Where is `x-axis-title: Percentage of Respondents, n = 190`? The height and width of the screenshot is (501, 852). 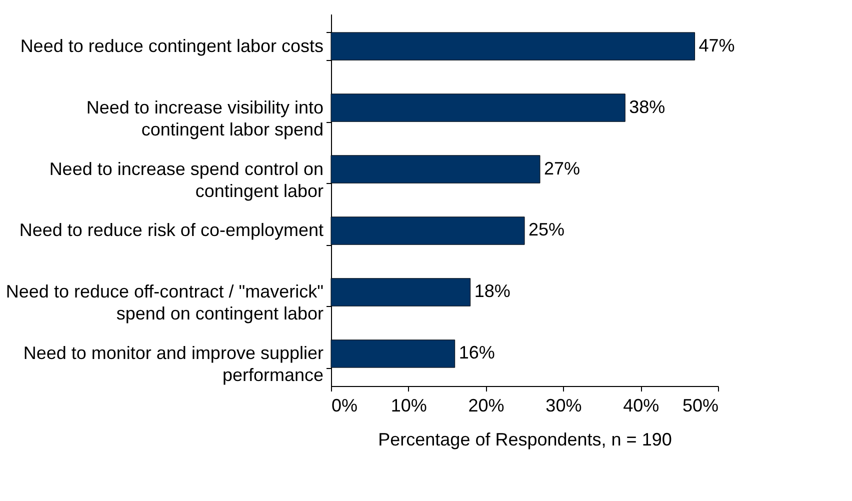 x-axis-title: Percentage of Respondents, n = 190 is located at coordinates (525, 440).